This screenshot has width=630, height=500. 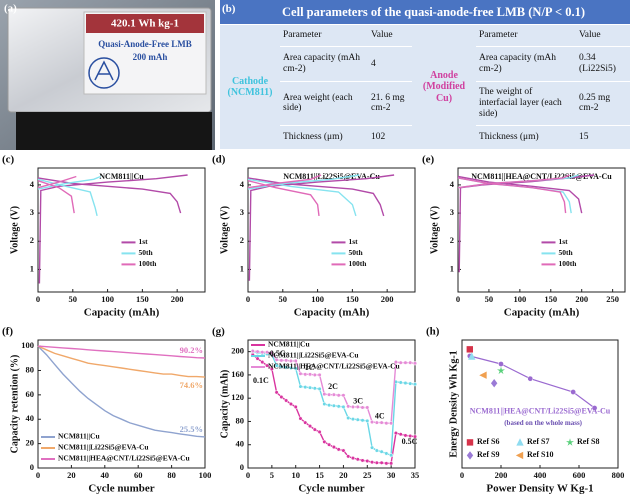 I want to click on logo-mark, so click(x=104, y=70).